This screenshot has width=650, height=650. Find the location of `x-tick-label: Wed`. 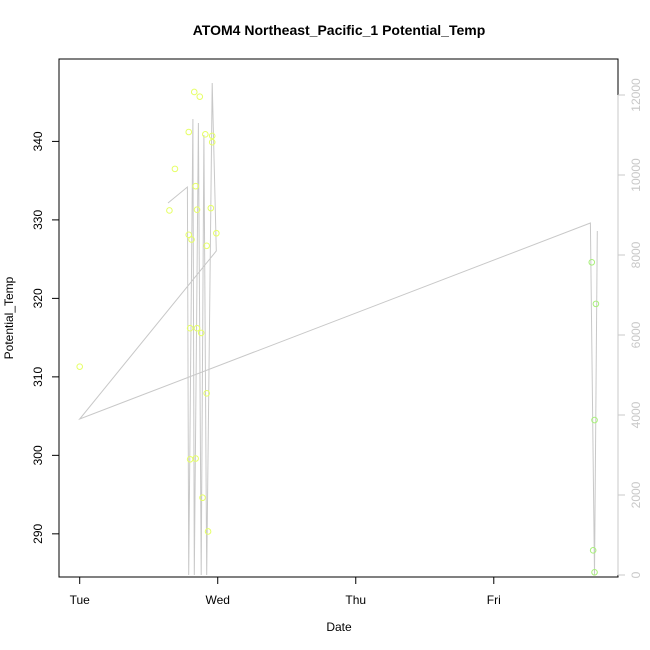

x-tick-label: Wed is located at coordinates (217, 600).